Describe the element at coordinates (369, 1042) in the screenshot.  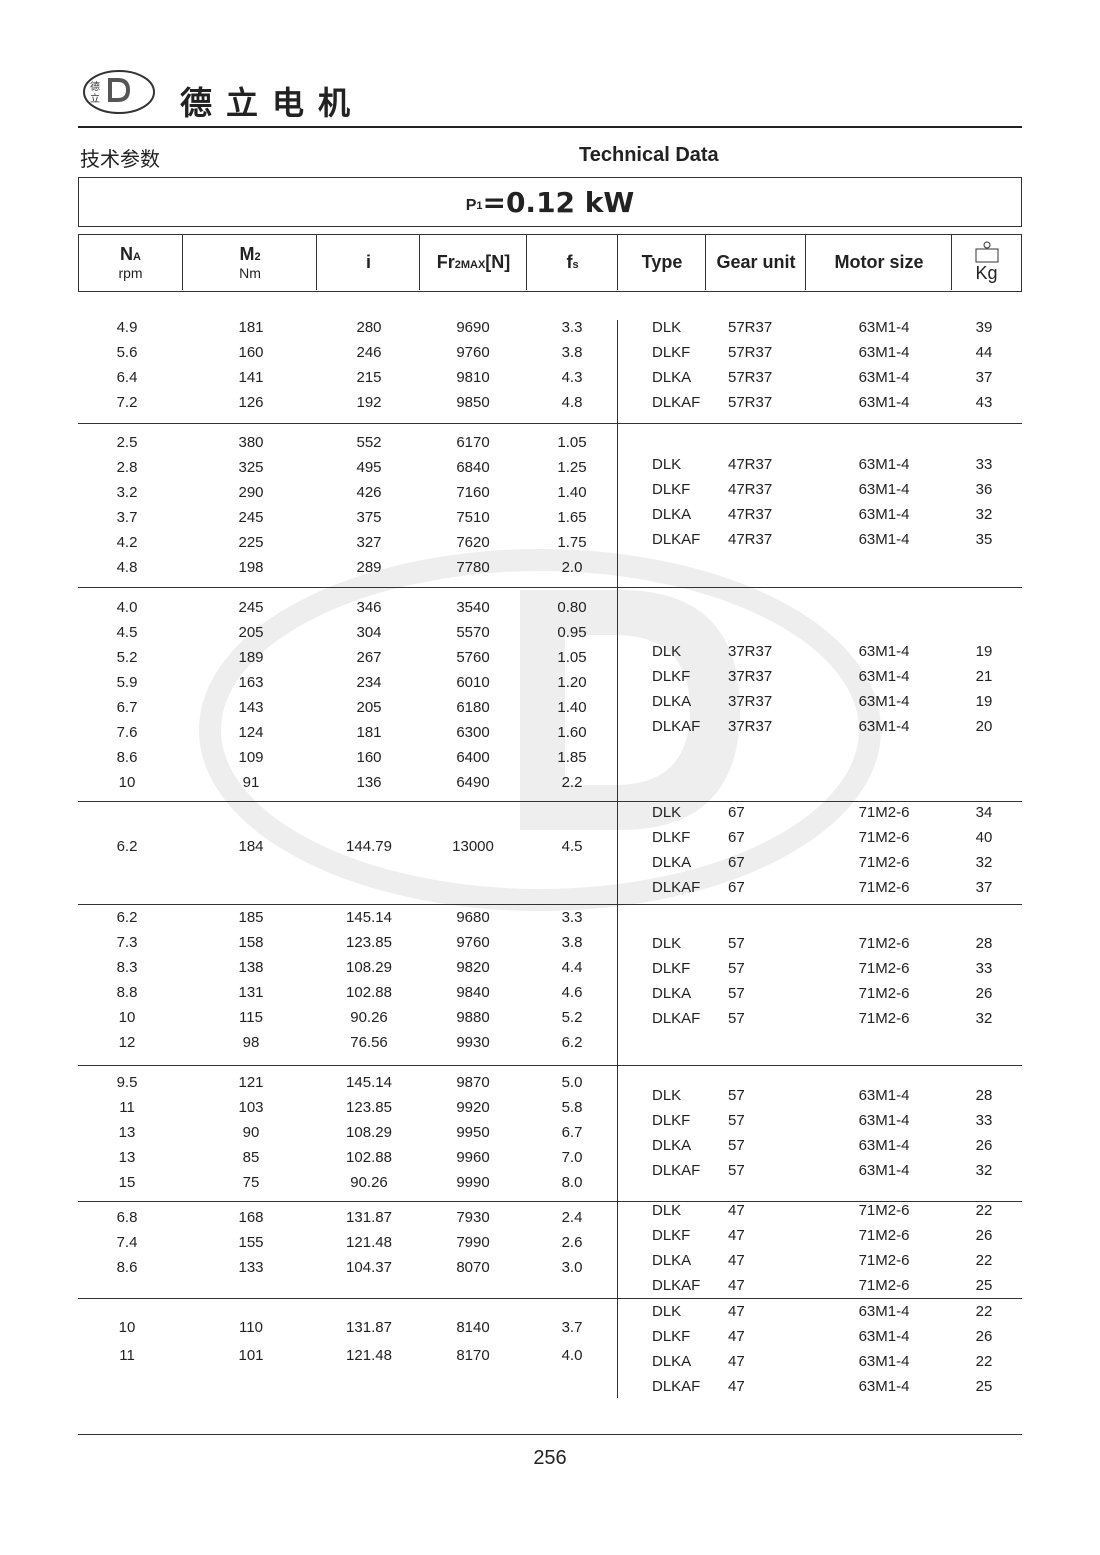
I see `cell-ratio: 76.56` at that location.